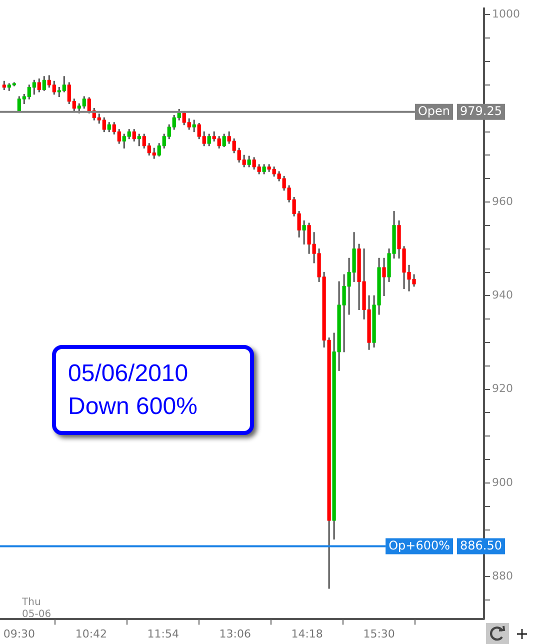  I want to click on x-tick-label: 11:54, so click(163, 633).